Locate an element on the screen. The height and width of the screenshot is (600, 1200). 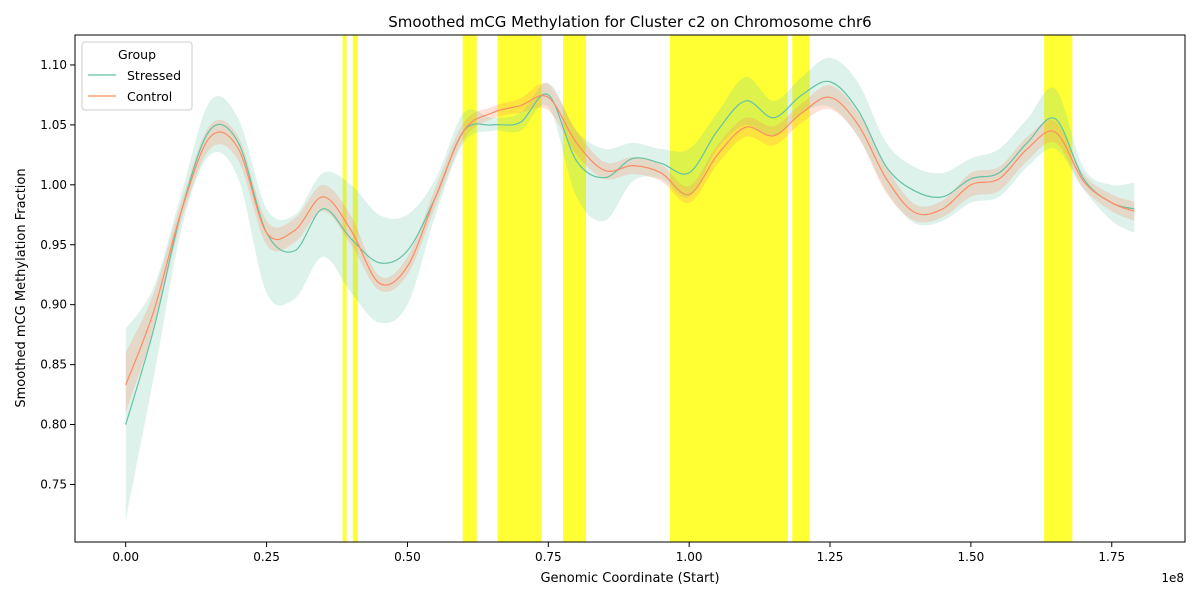
y-tick-label: 1.05 is located at coordinates (53, 125).